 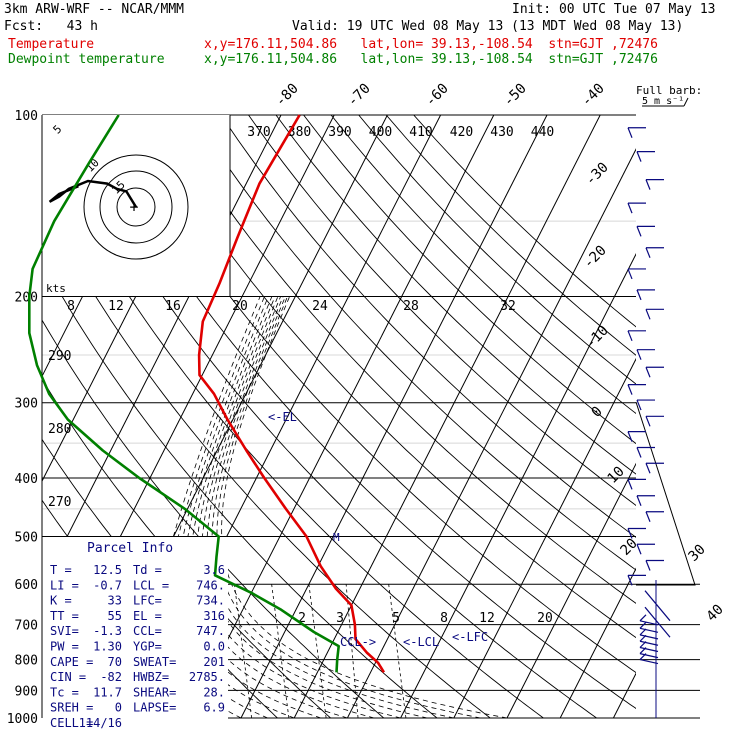 What do you see at coordinates (437, 95) in the screenshot?
I see `isotherm-label: -60` at bounding box center [437, 95].